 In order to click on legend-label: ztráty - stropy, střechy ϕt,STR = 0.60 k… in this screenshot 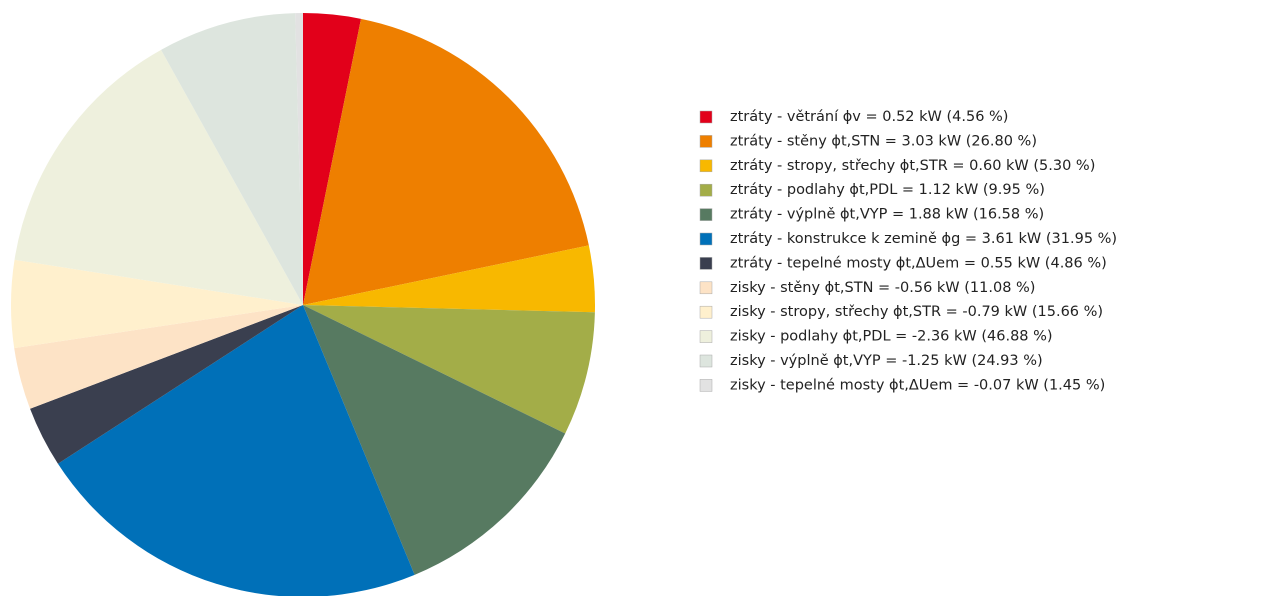, I will do `click(912, 166)`.